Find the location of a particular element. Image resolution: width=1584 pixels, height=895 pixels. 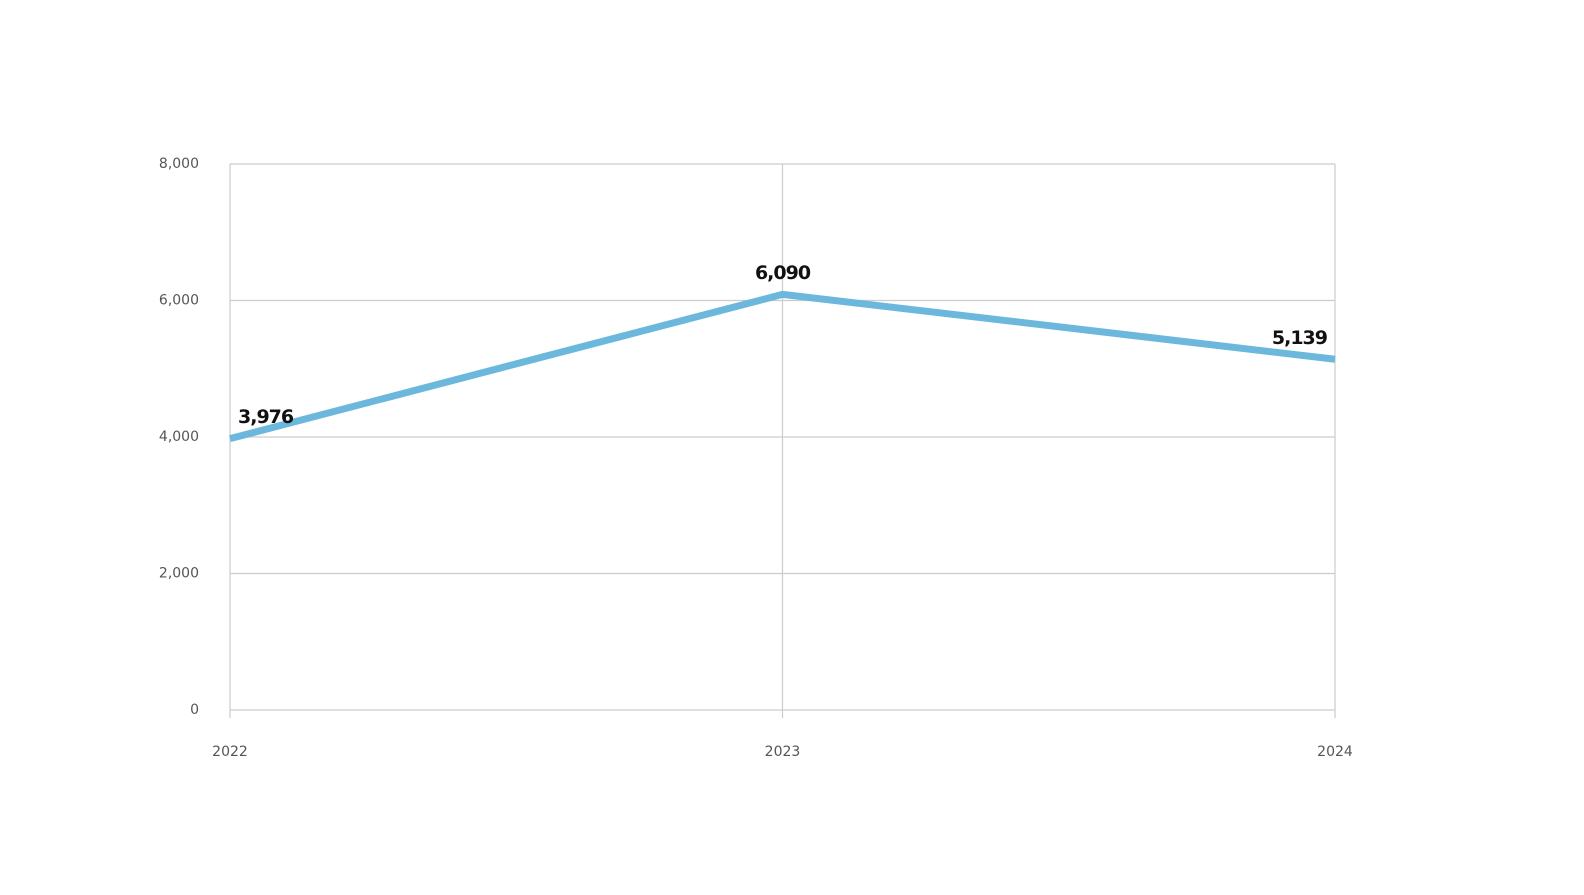

y-tick-label: 4,000 is located at coordinates (179, 437).